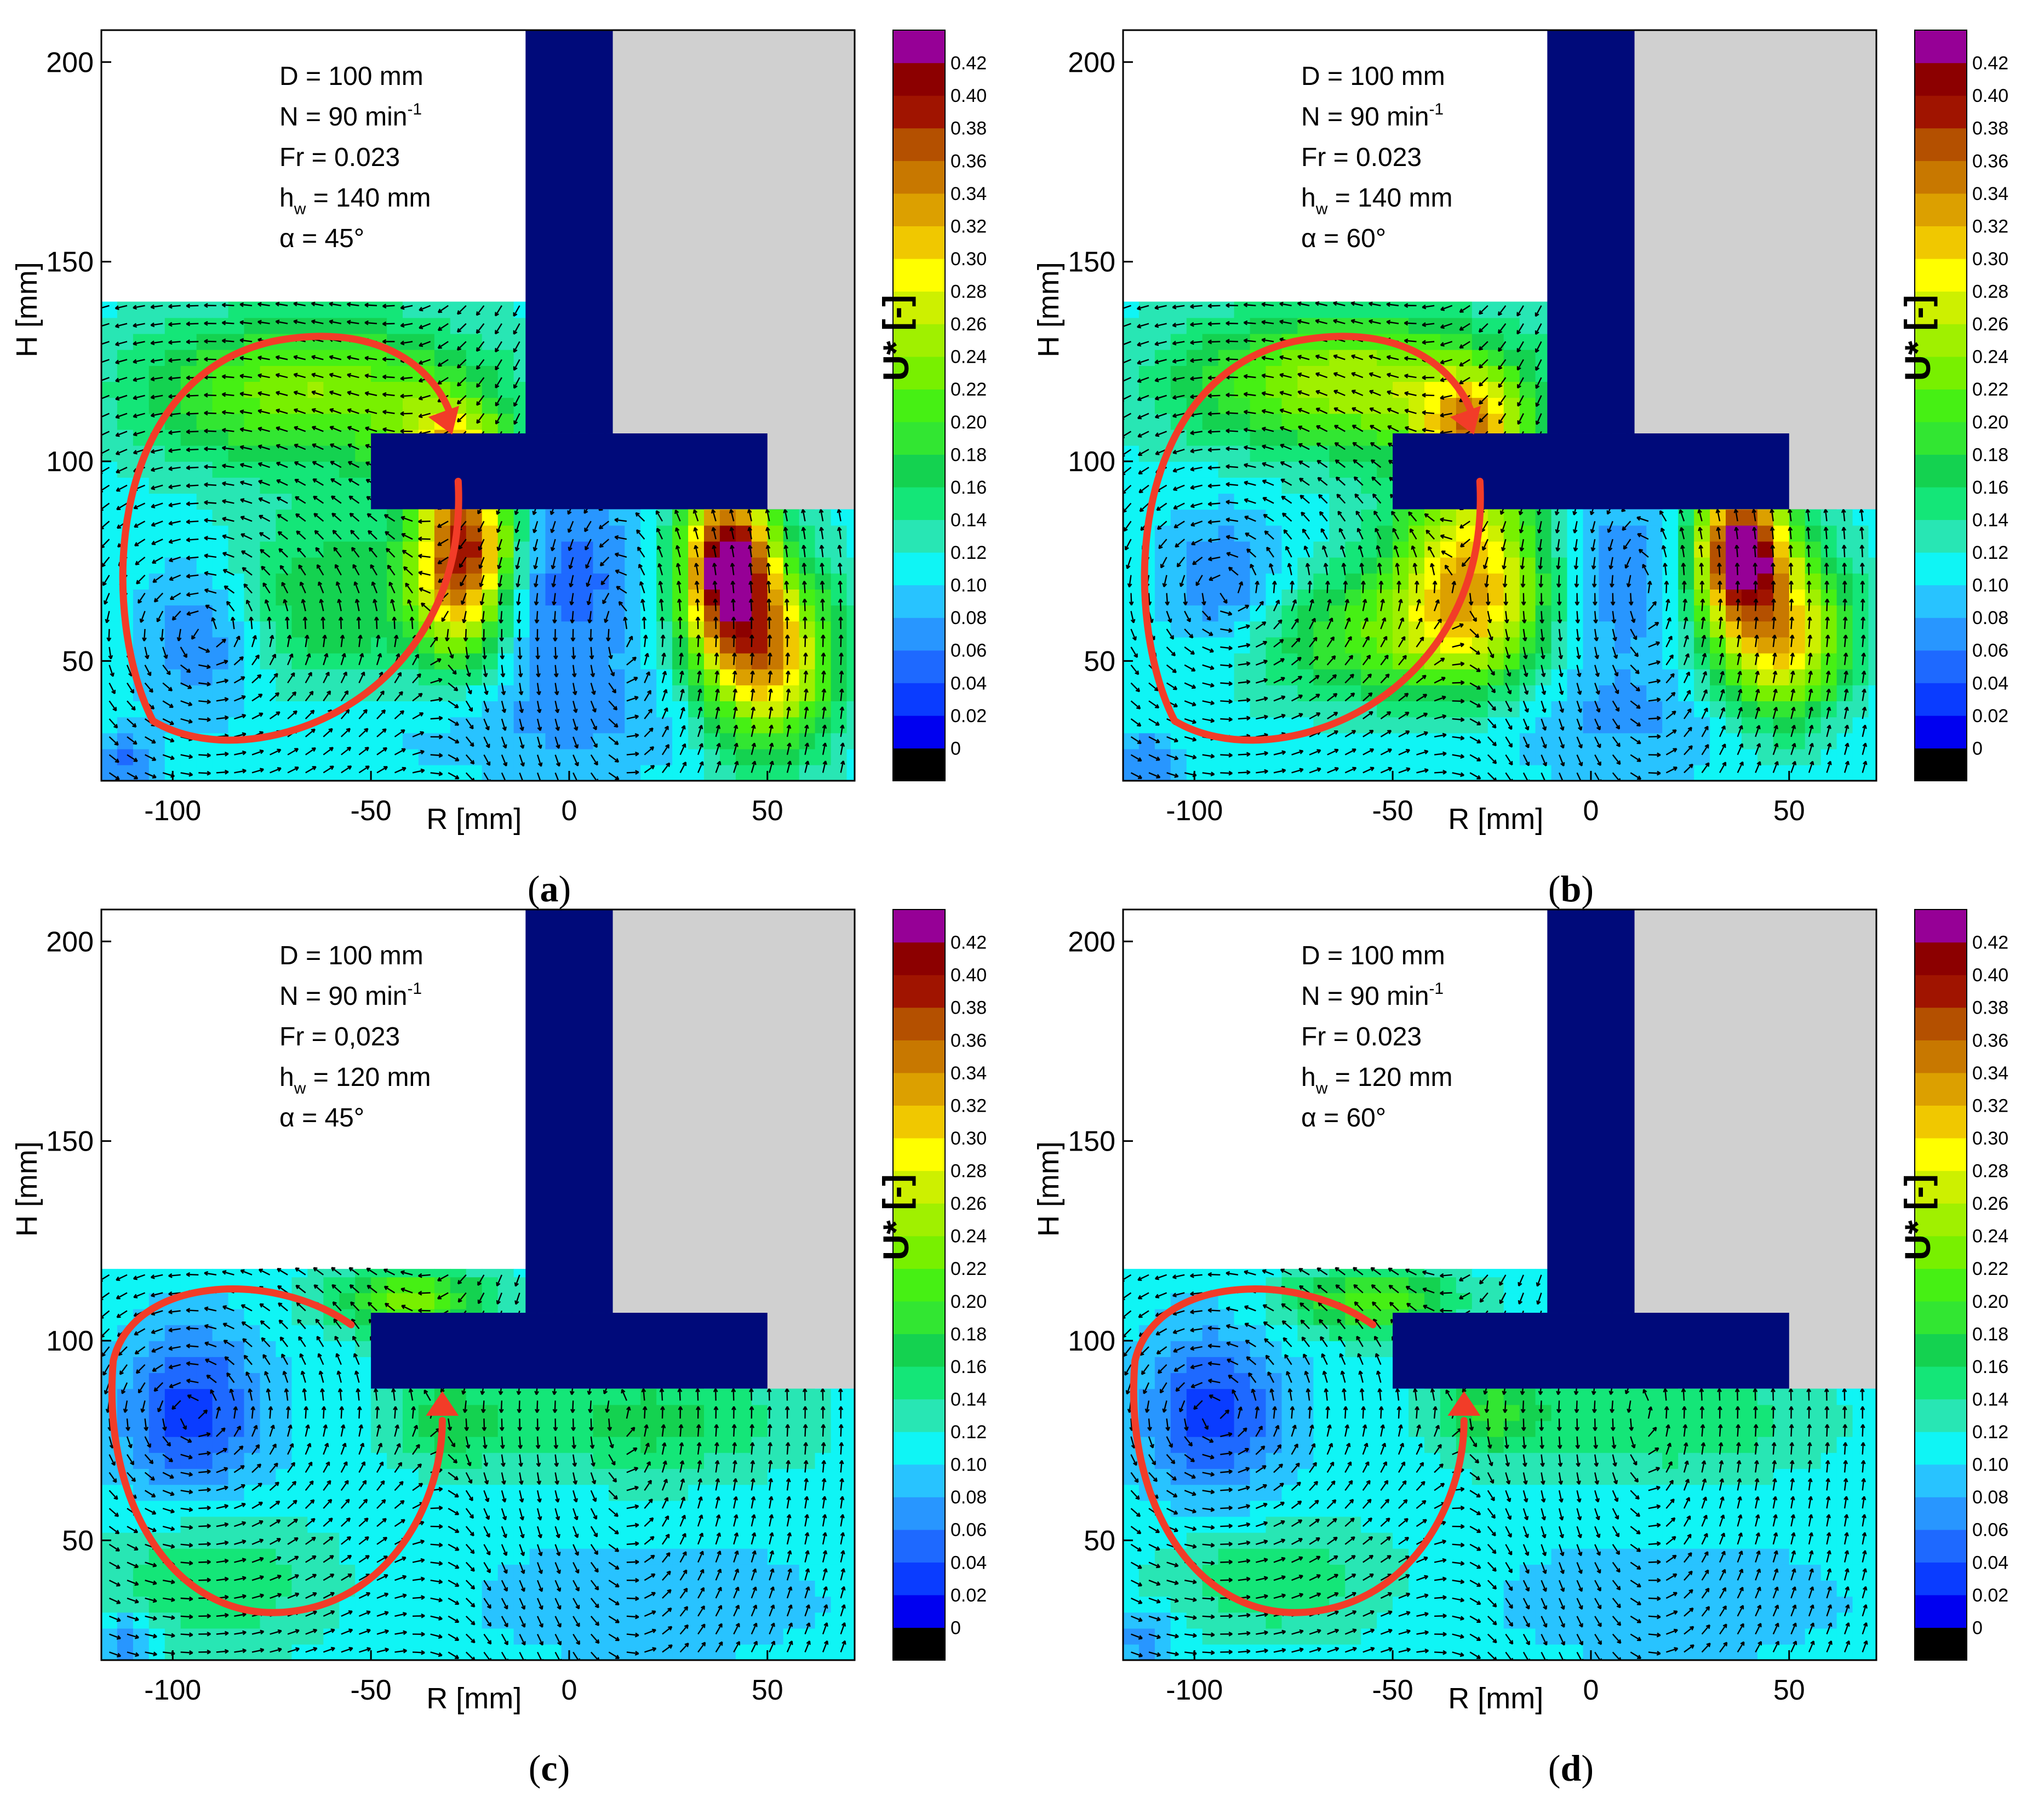 This screenshot has width=2044, height=1796. I want to click on colorbar-bin, so click(919, 568).